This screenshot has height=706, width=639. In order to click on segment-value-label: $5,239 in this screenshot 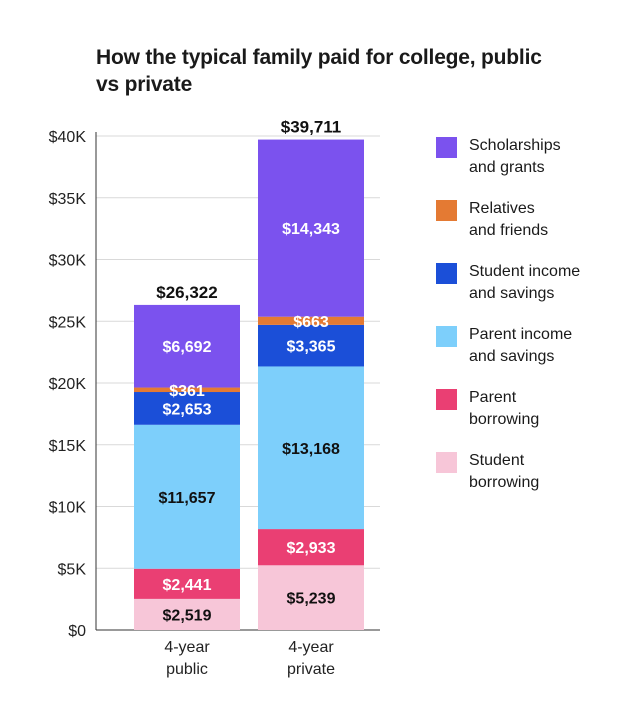, I will do `click(311, 599)`.